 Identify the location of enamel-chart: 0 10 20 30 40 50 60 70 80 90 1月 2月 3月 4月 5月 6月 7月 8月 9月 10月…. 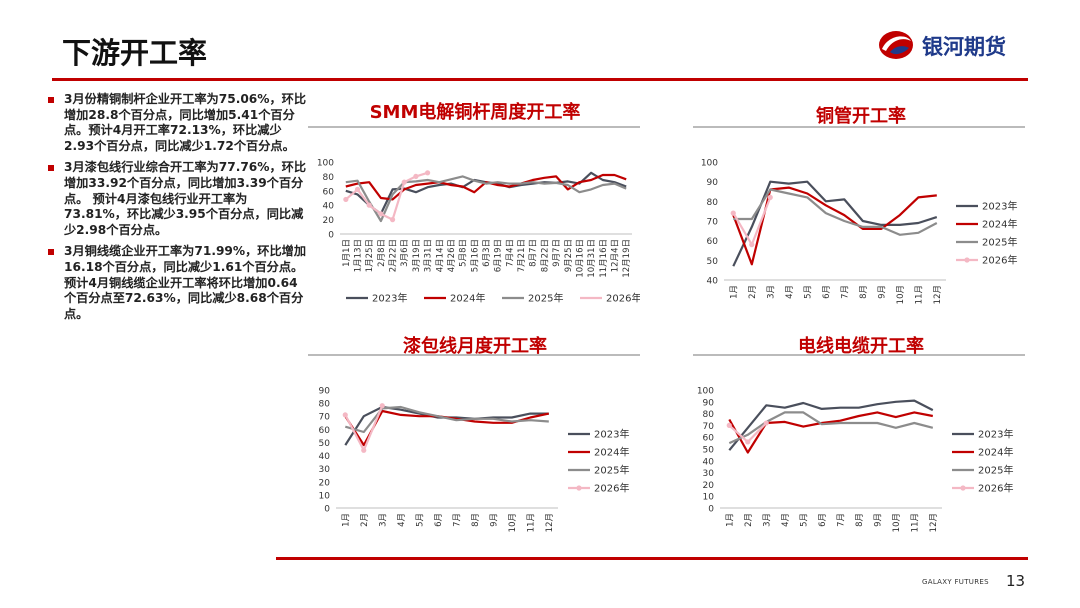
(474, 460).